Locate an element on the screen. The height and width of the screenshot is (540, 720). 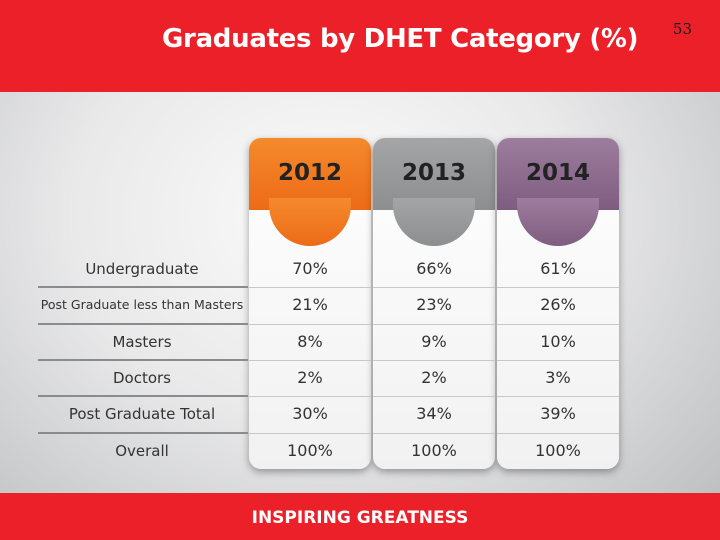
table-row: Doctors 2% 2% 3% is located at coordinates (328, 378).